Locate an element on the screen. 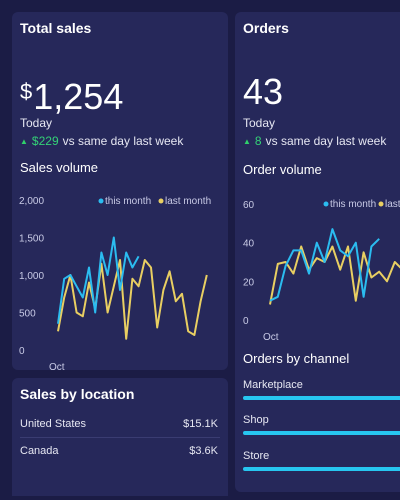  location-row: Canada $3.6K is located at coordinates (119, 451).